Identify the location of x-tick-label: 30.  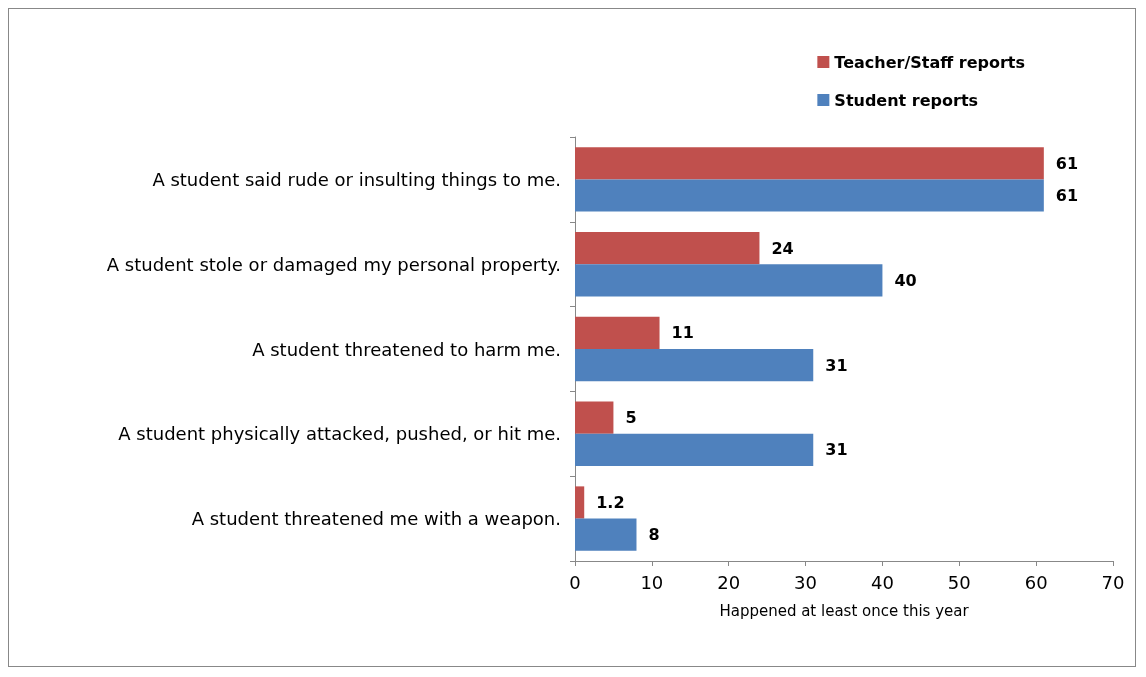
(806, 582).